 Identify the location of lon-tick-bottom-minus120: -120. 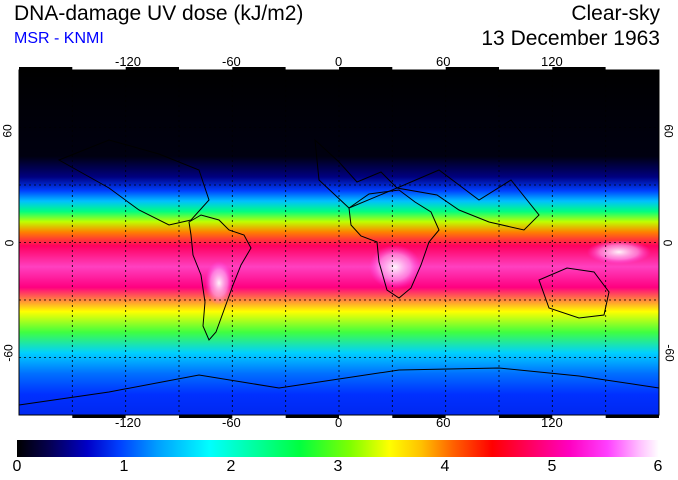
(128, 422).